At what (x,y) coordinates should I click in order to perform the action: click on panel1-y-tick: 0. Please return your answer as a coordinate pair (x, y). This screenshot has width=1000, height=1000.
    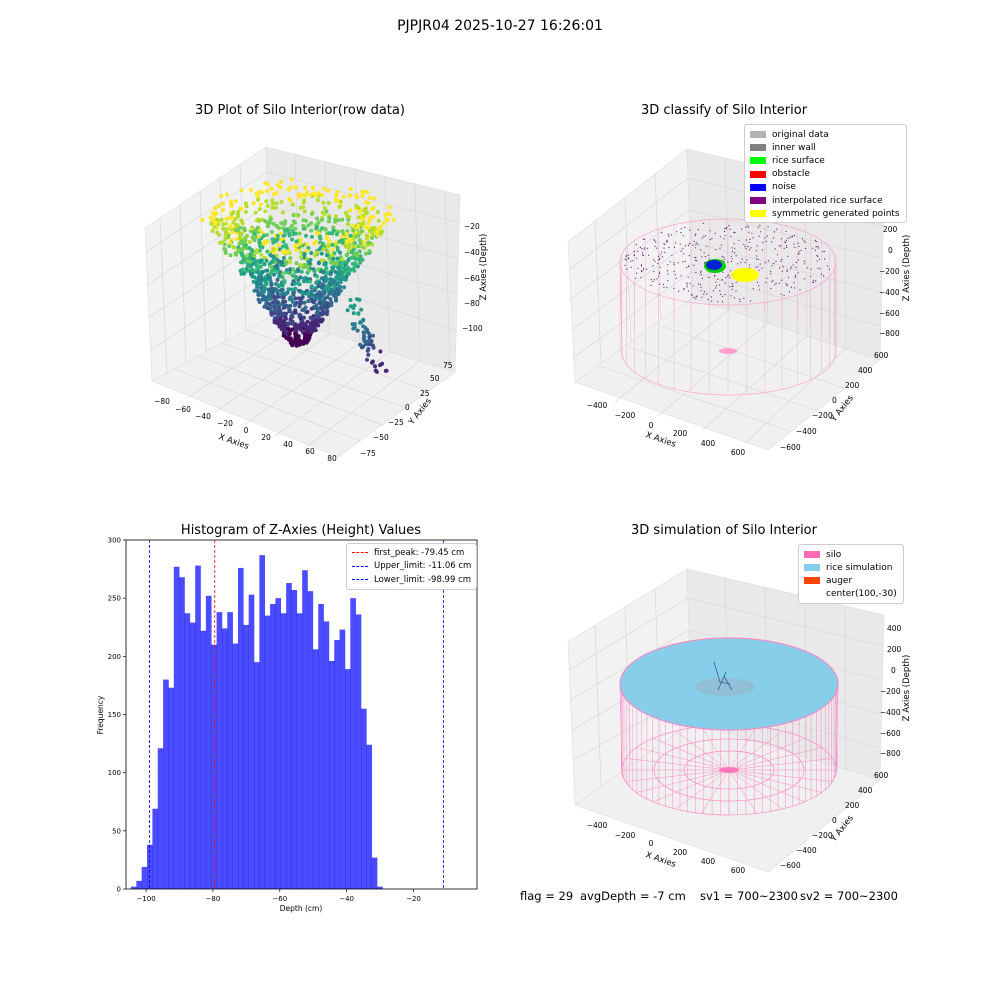
    Looking at the image, I should click on (407, 407).